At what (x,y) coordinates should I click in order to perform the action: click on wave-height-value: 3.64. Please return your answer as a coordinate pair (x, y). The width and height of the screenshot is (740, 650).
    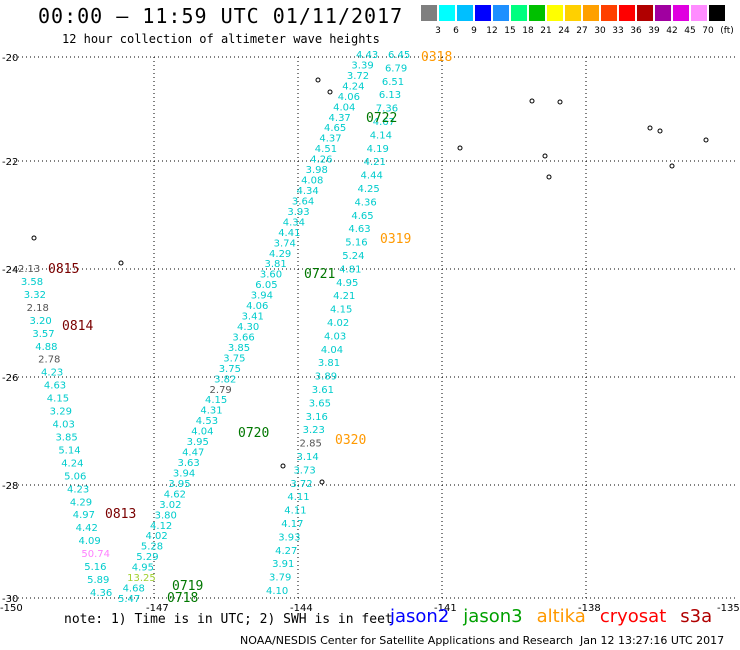
    Looking at the image, I should click on (303, 201).